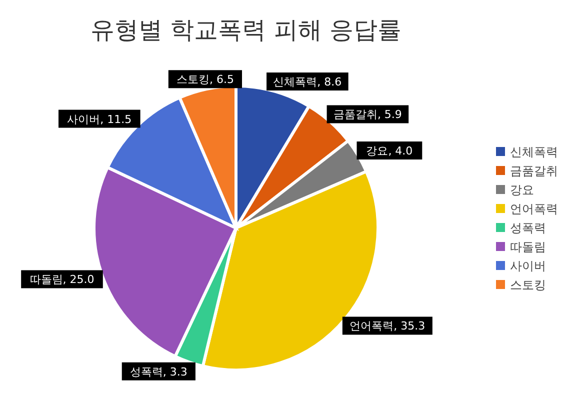 The image size is (580, 400). I want to click on chart-title: 유형별 학교폭력 피해 응답률, so click(246, 30).